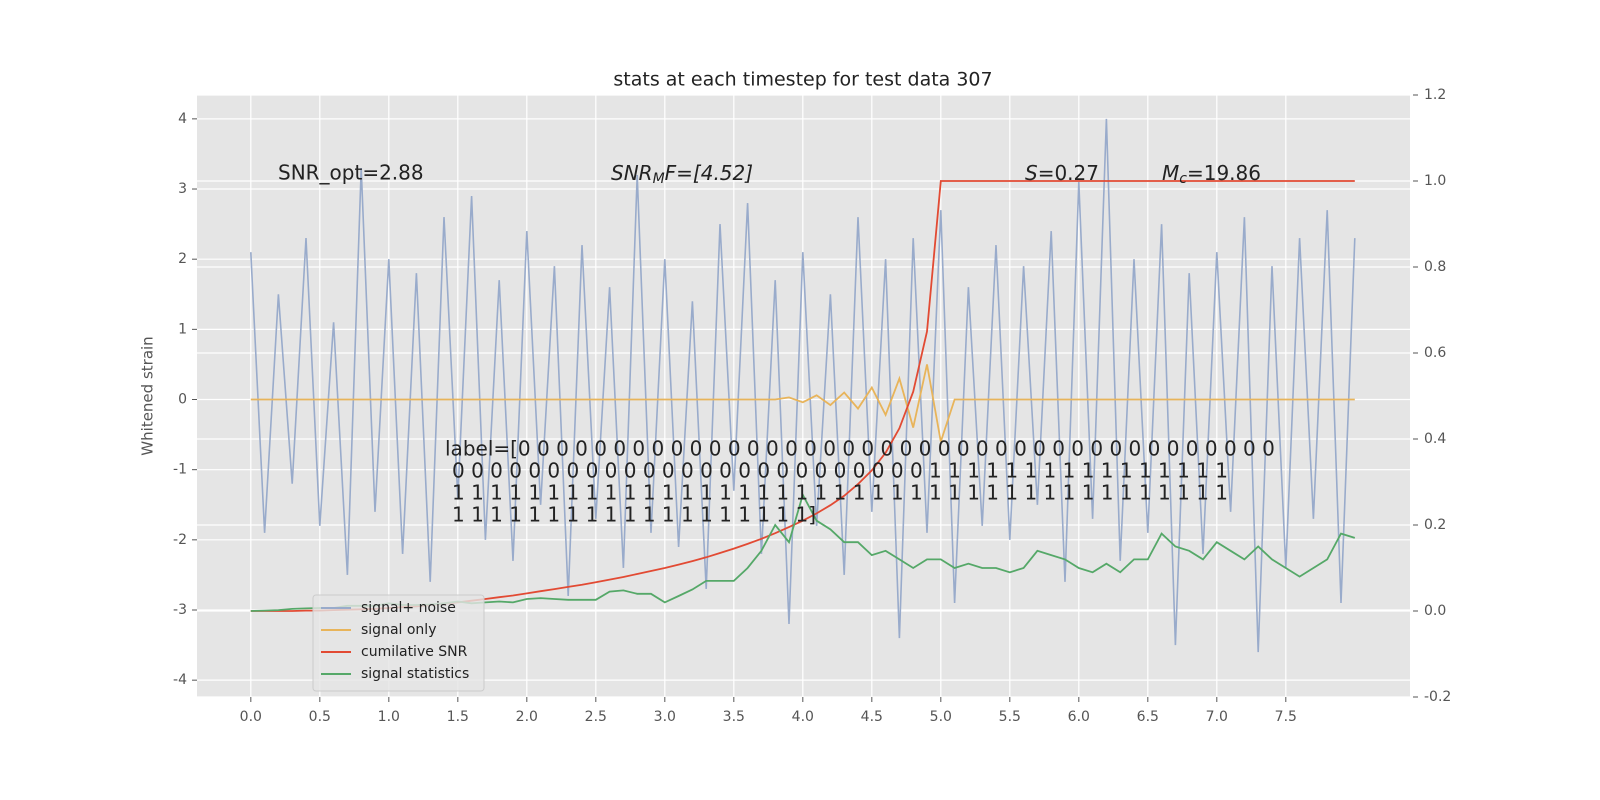 This screenshot has height=800, width=1600. Describe the element at coordinates (872, 717) in the screenshot. I see `x-tick-label: 4.5` at that location.